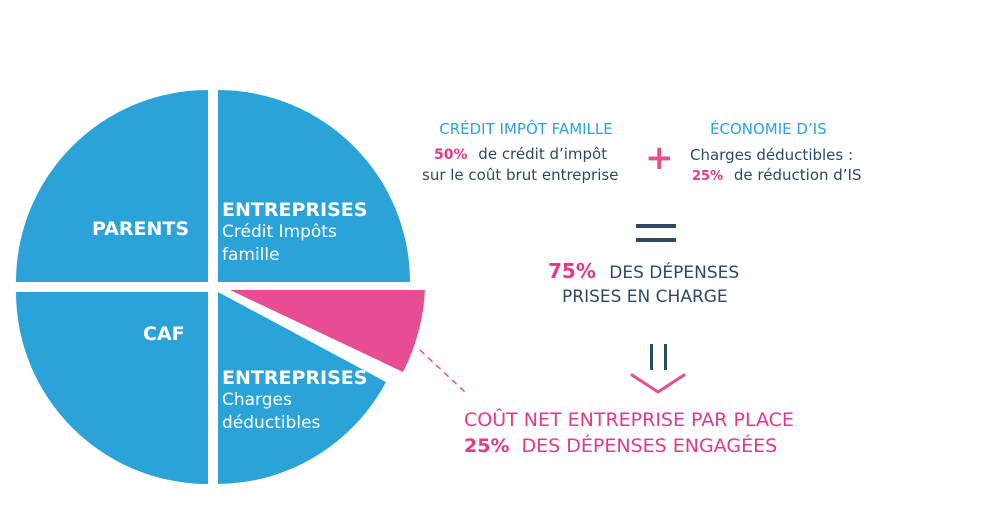  What do you see at coordinates (656, 226) in the screenshot?
I see `equals-sign-top` at bounding box center [656, 226].